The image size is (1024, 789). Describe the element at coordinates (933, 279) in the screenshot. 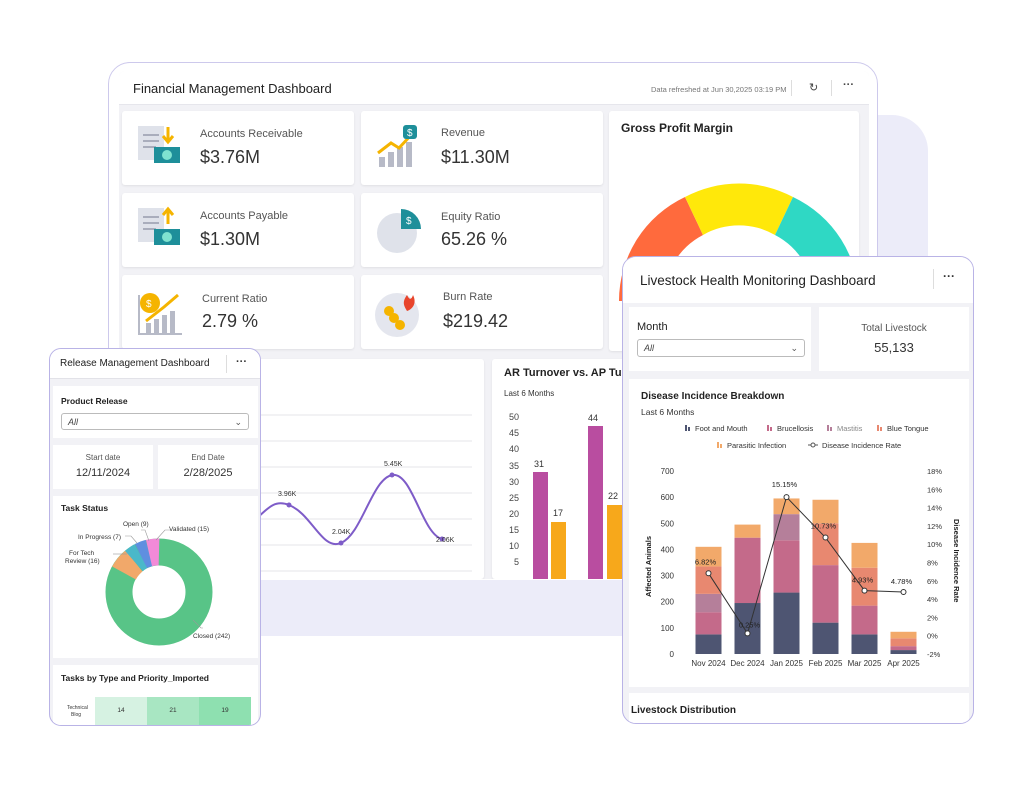

I see `divider` at that location.